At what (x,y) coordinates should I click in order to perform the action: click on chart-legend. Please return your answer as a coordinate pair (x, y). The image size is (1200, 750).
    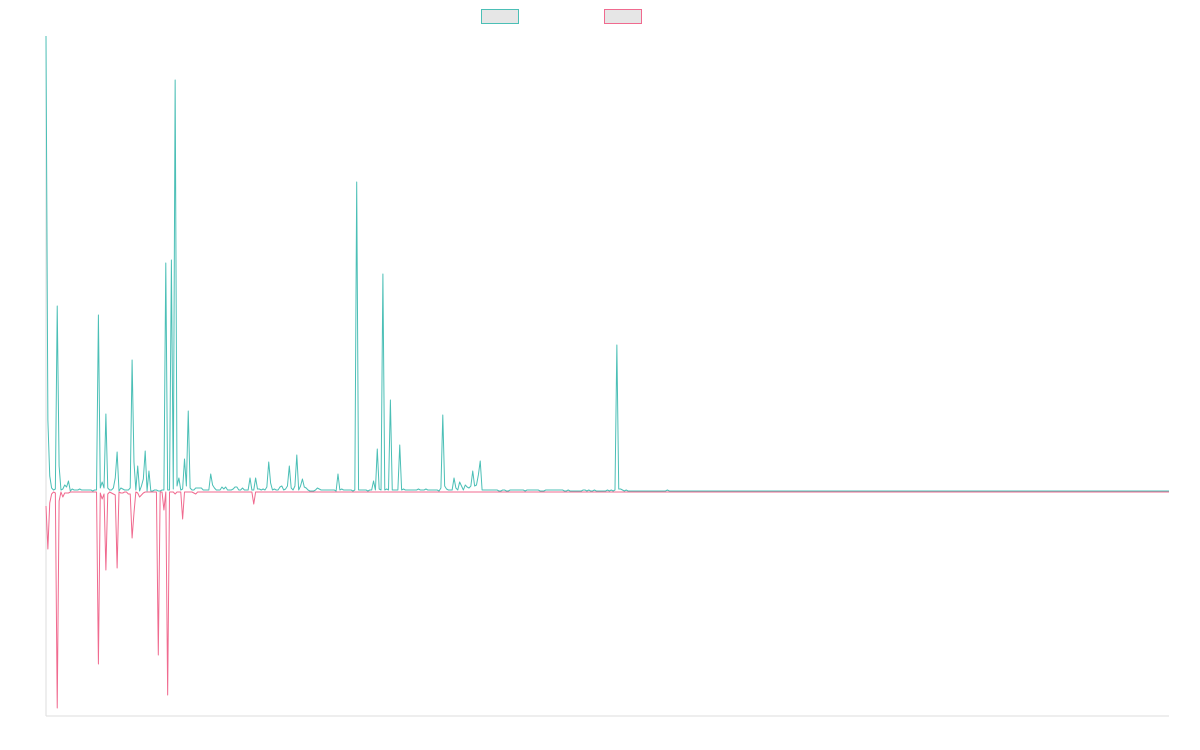
    Looking at the image, I should click on (600, 18).